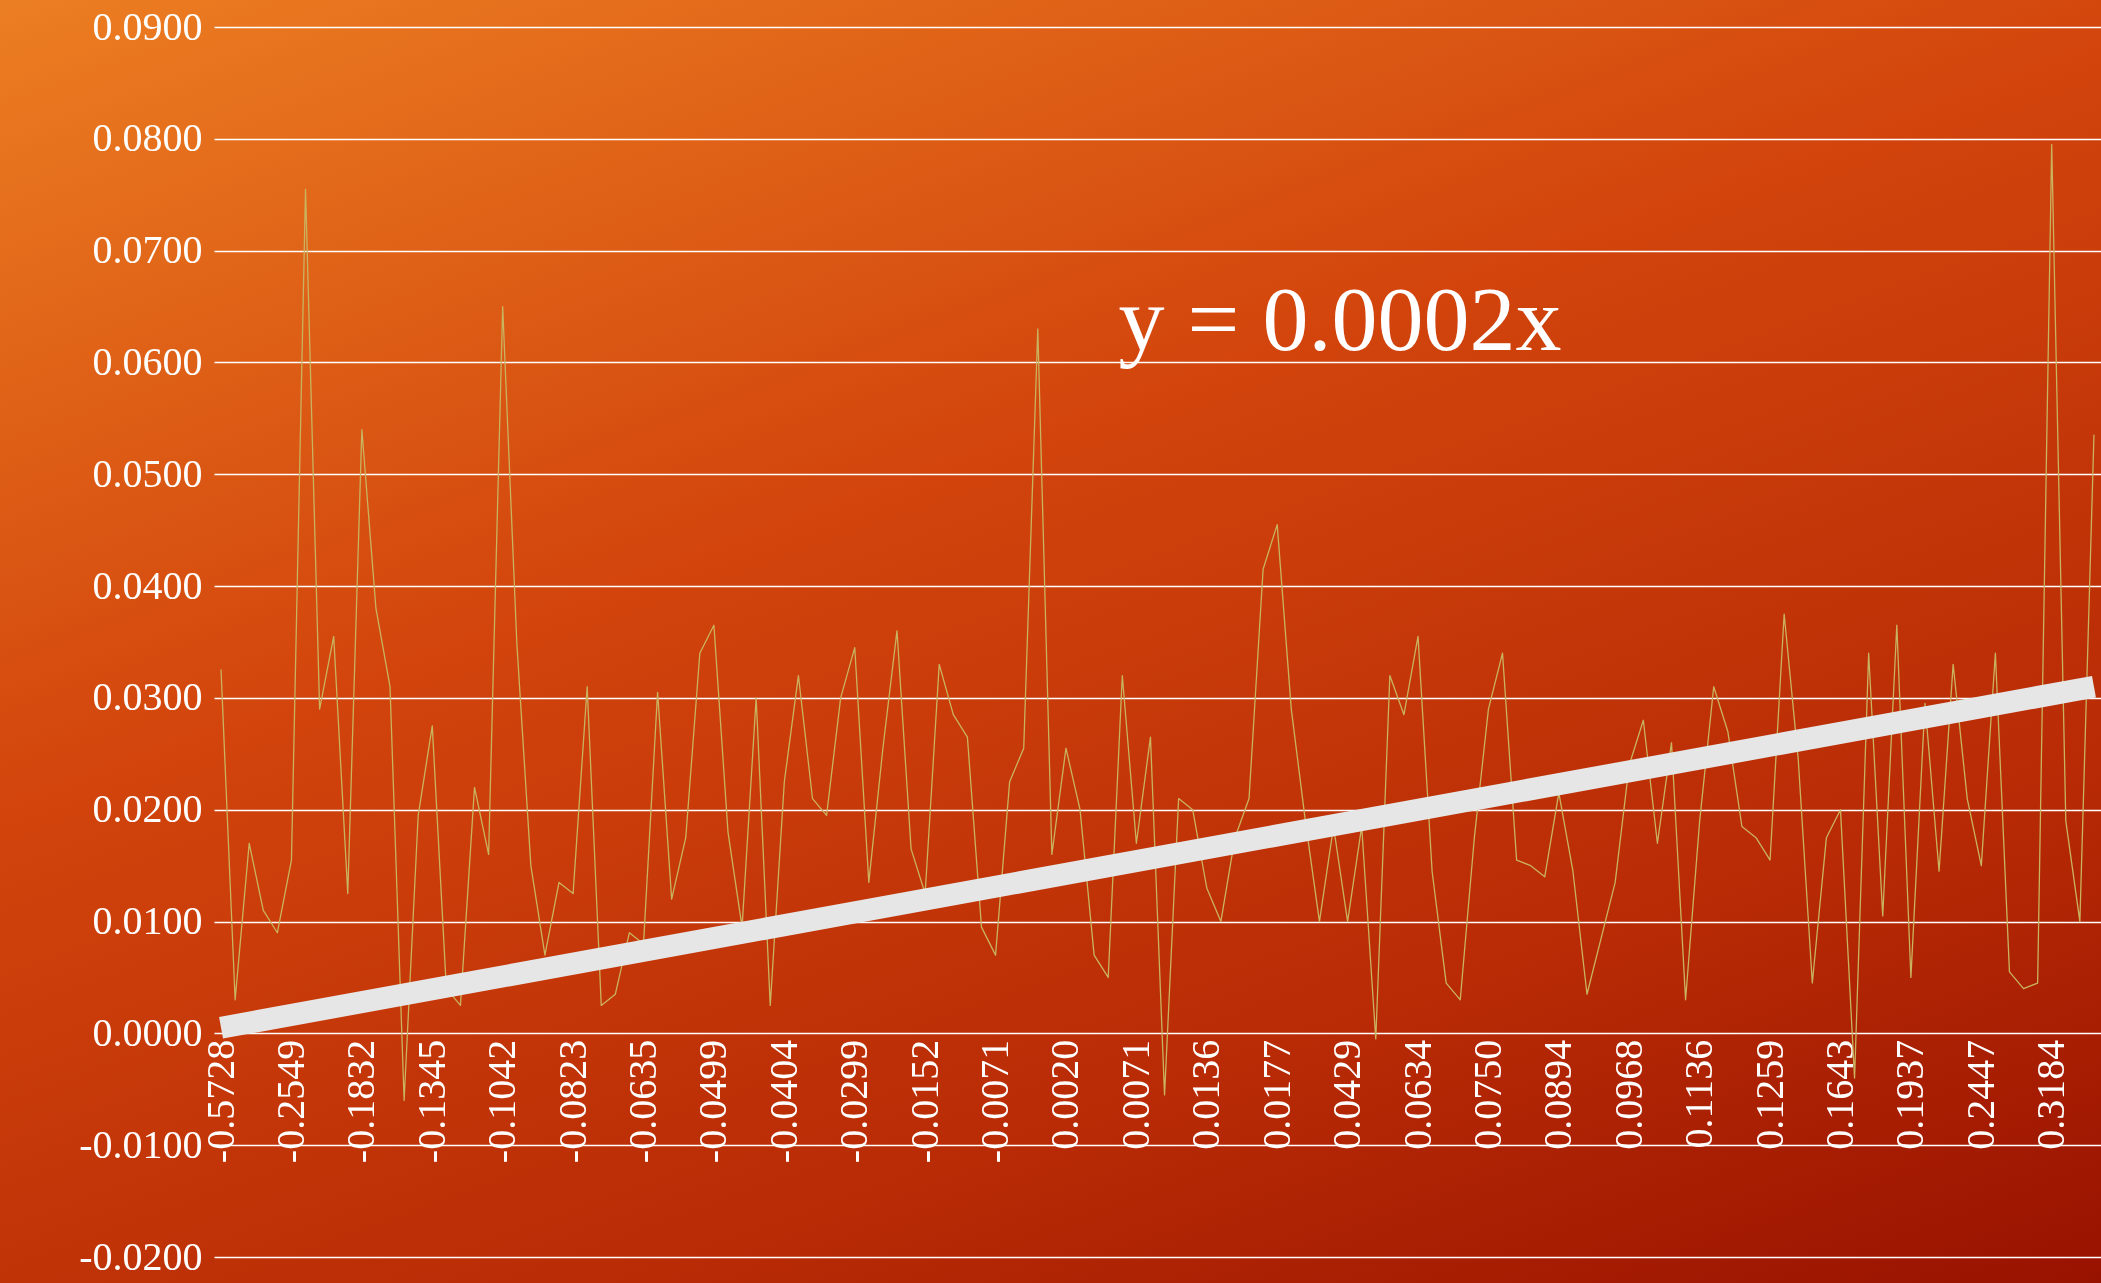 The image size is (2101, 1283). What do you see at coordinates (713, 1101) in the screenshot?
I see `x-tick-label: -0.0499` at bounding box center [713, 1101].